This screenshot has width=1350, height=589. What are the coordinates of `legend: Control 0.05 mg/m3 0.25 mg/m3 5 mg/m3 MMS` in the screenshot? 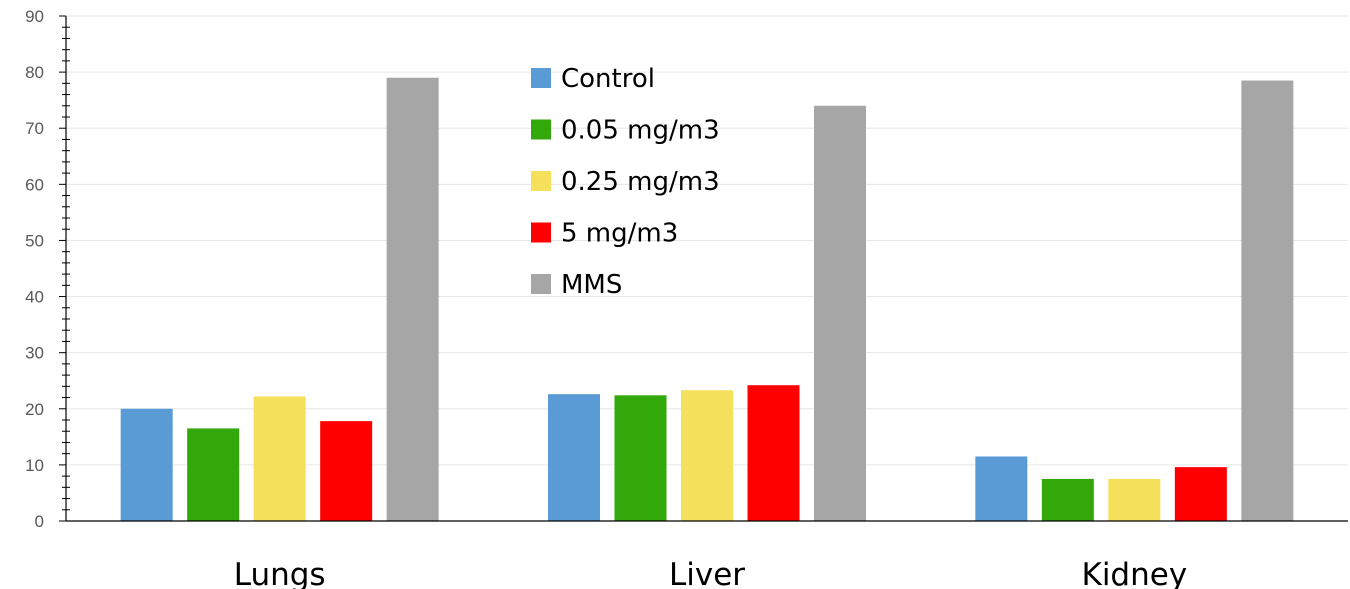 It's located at (625, 182).